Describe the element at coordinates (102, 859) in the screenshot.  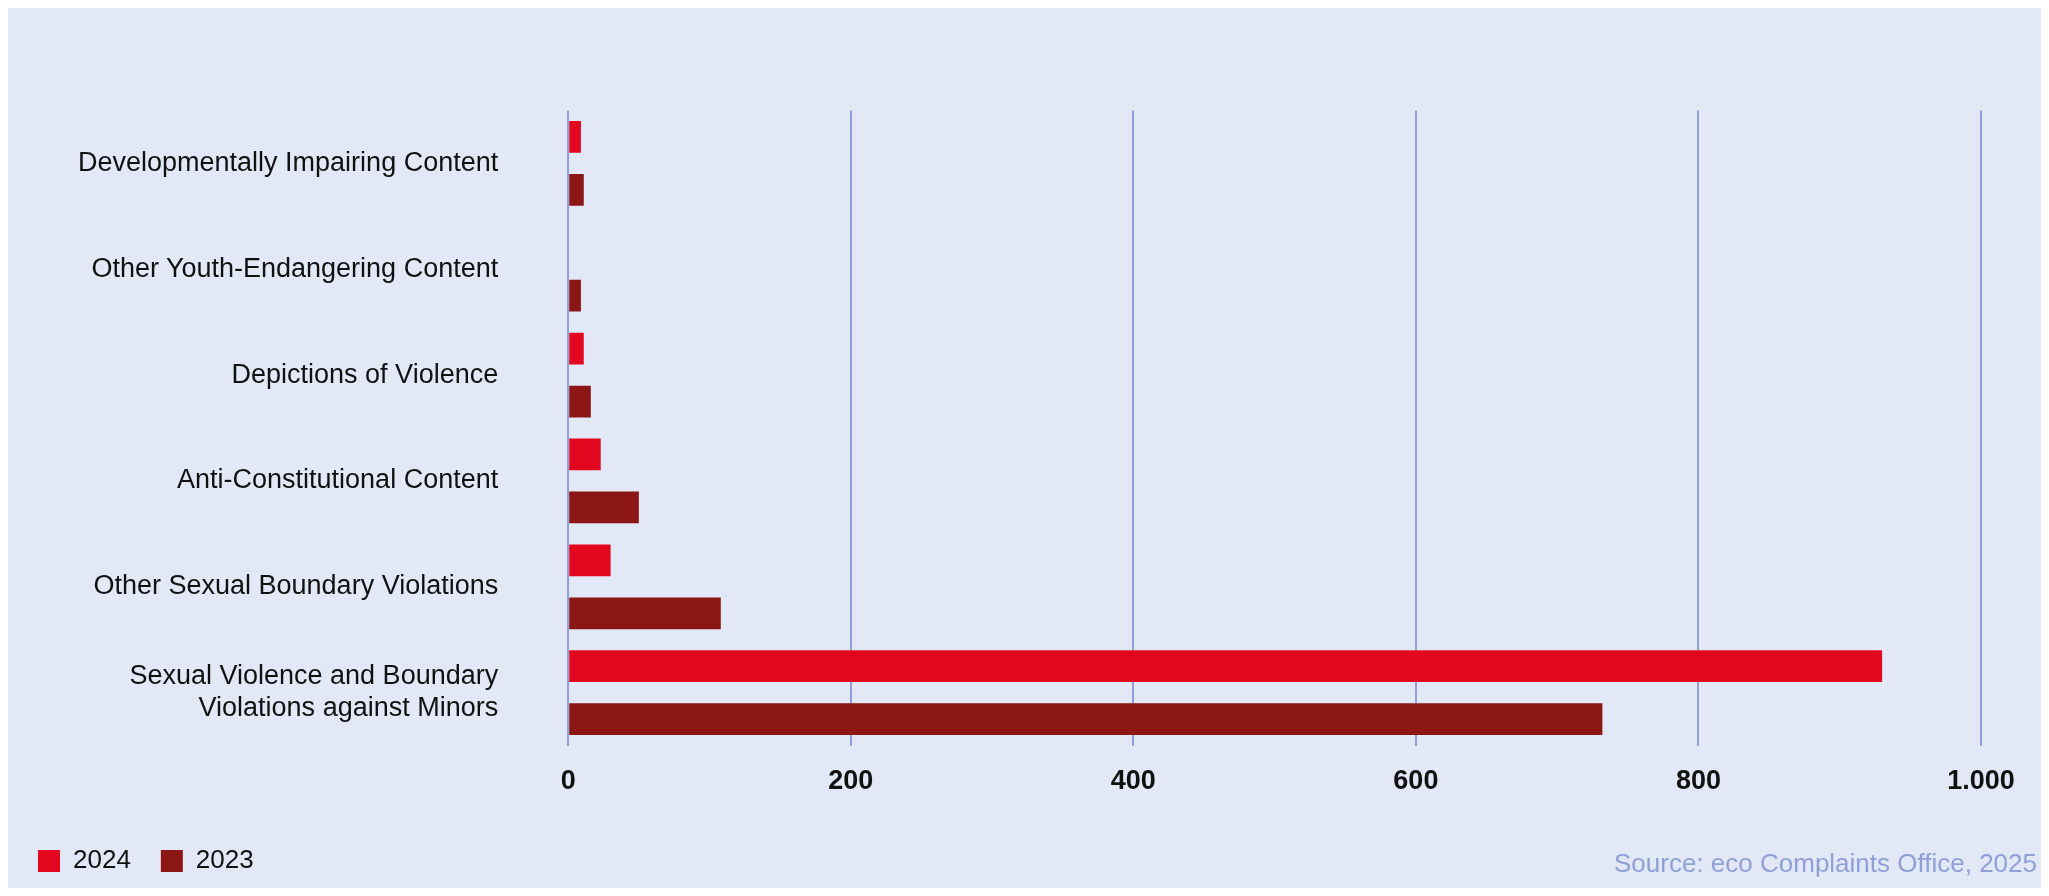
I see `legend-label: 2024` at that location.